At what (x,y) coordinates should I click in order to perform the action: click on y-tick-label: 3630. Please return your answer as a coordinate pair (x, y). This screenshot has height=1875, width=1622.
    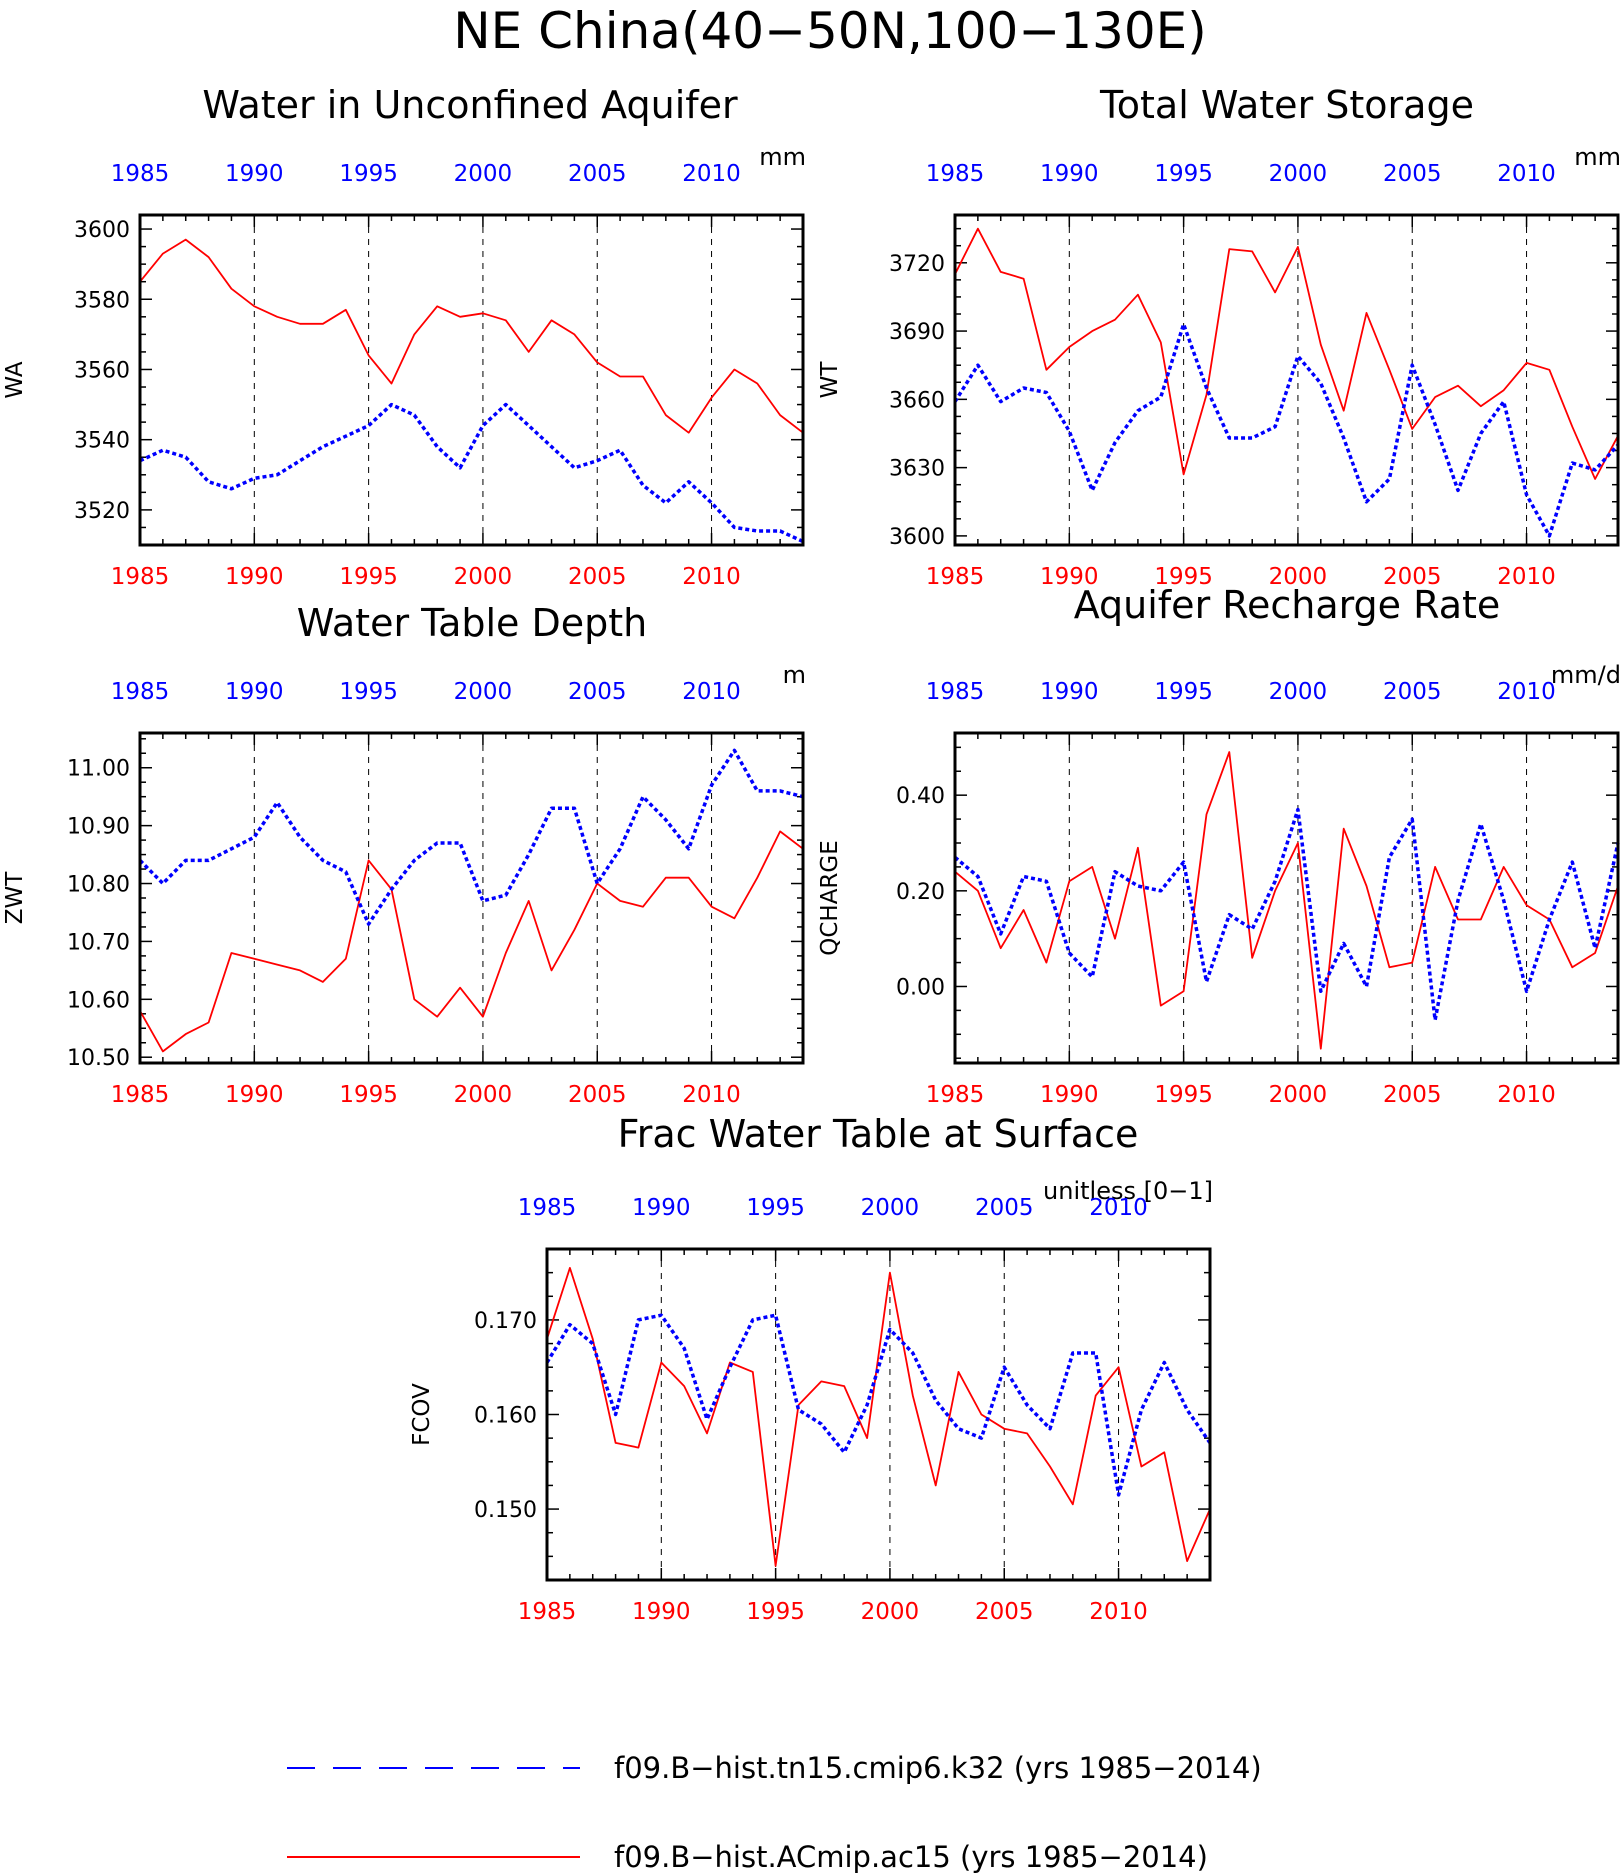
    Looking at the image, I should click on (917, 469).